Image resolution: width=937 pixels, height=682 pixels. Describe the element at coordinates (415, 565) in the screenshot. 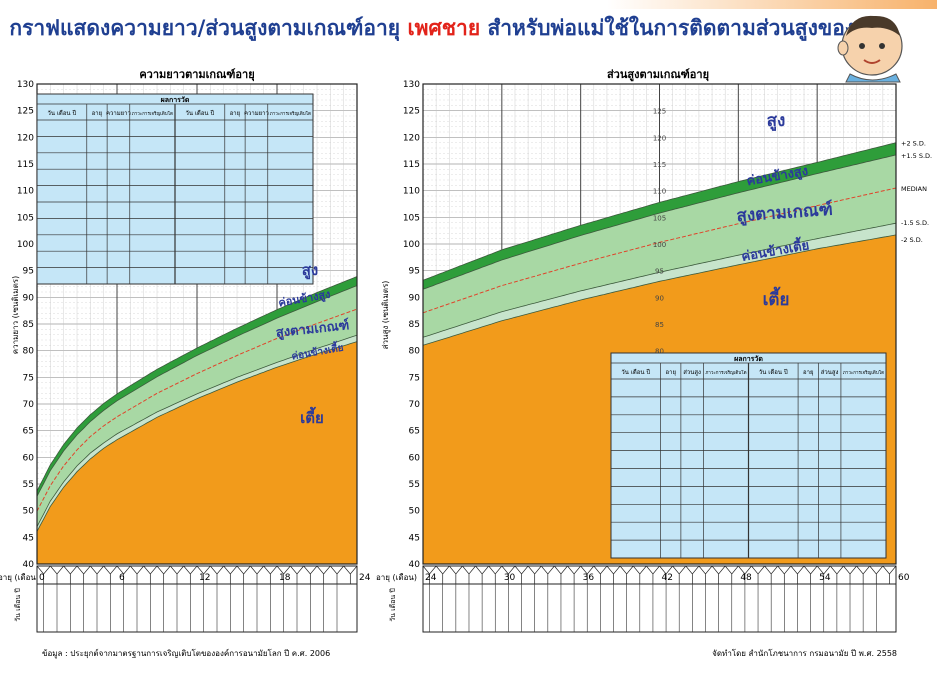

I see `chart2-y-tick-label: 40` at that location.